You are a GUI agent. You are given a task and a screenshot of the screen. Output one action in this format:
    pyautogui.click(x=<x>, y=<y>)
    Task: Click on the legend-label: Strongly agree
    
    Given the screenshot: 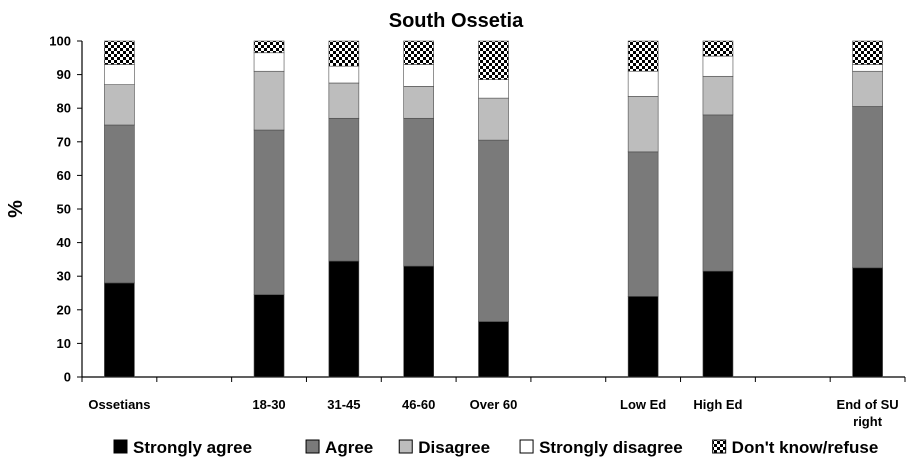 What is the action you would take?
    pyautogui.click(x=192, y=447)
    